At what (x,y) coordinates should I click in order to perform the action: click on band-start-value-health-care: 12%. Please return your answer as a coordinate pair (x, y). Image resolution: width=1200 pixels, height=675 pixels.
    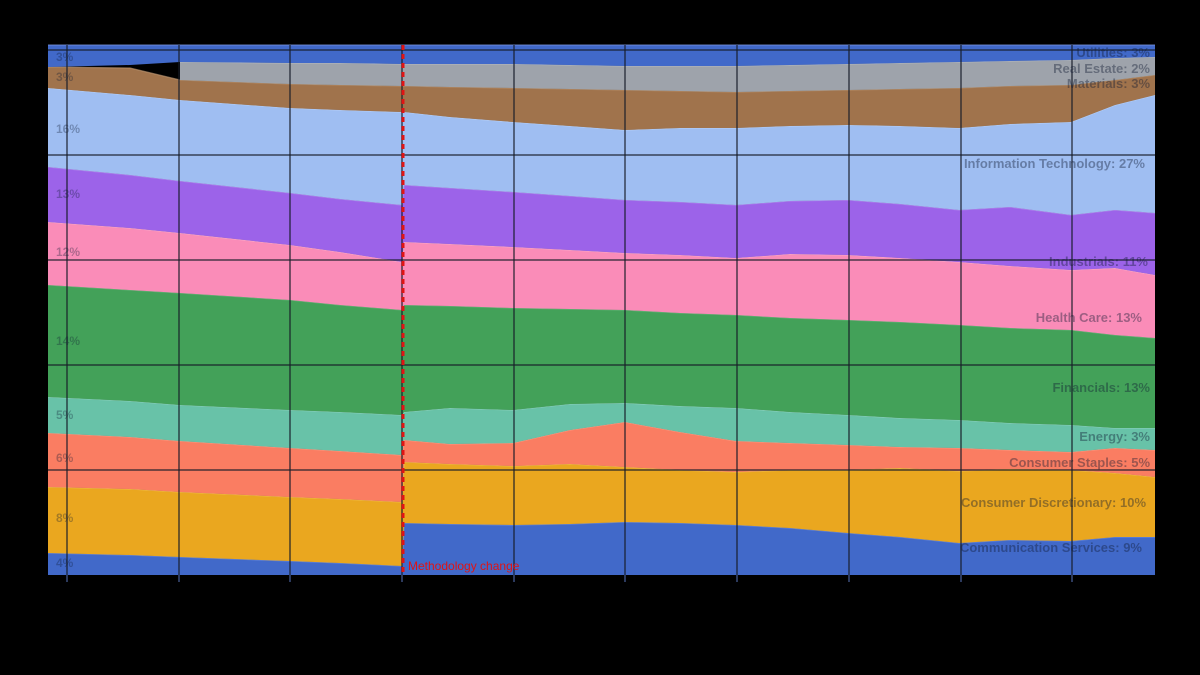
    Looking at the image, I should click on (68, 252).